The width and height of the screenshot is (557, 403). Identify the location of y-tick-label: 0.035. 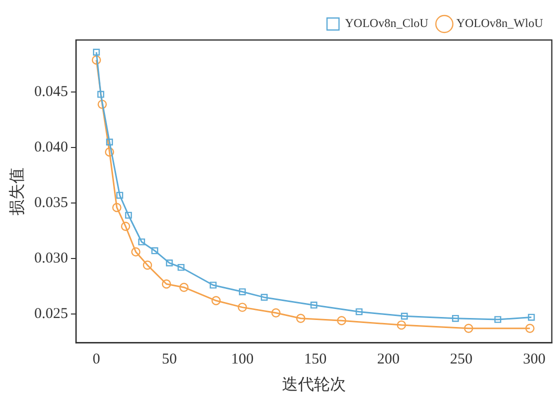
(51, 202).